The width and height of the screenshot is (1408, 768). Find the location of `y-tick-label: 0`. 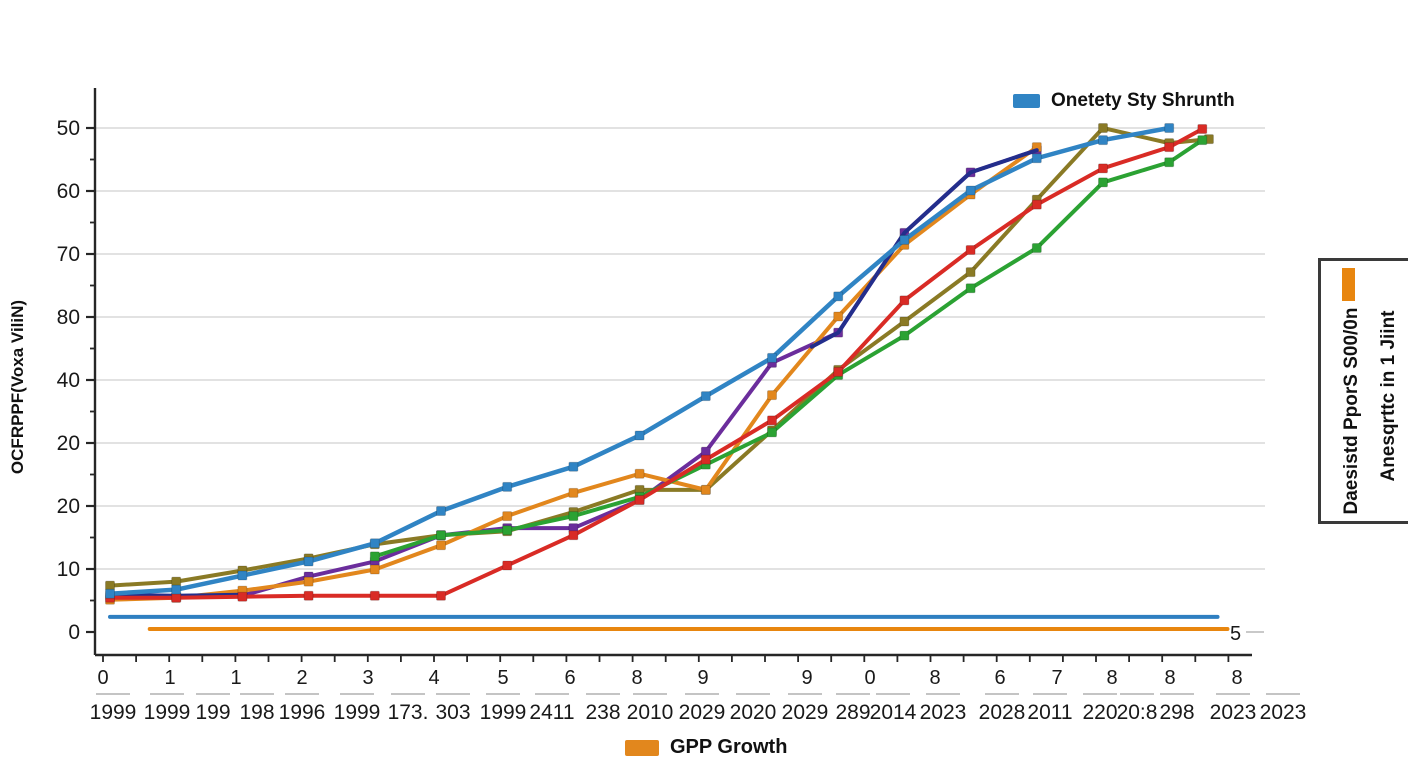

y-tick-label: 0 is located at coordinates (74, 632).